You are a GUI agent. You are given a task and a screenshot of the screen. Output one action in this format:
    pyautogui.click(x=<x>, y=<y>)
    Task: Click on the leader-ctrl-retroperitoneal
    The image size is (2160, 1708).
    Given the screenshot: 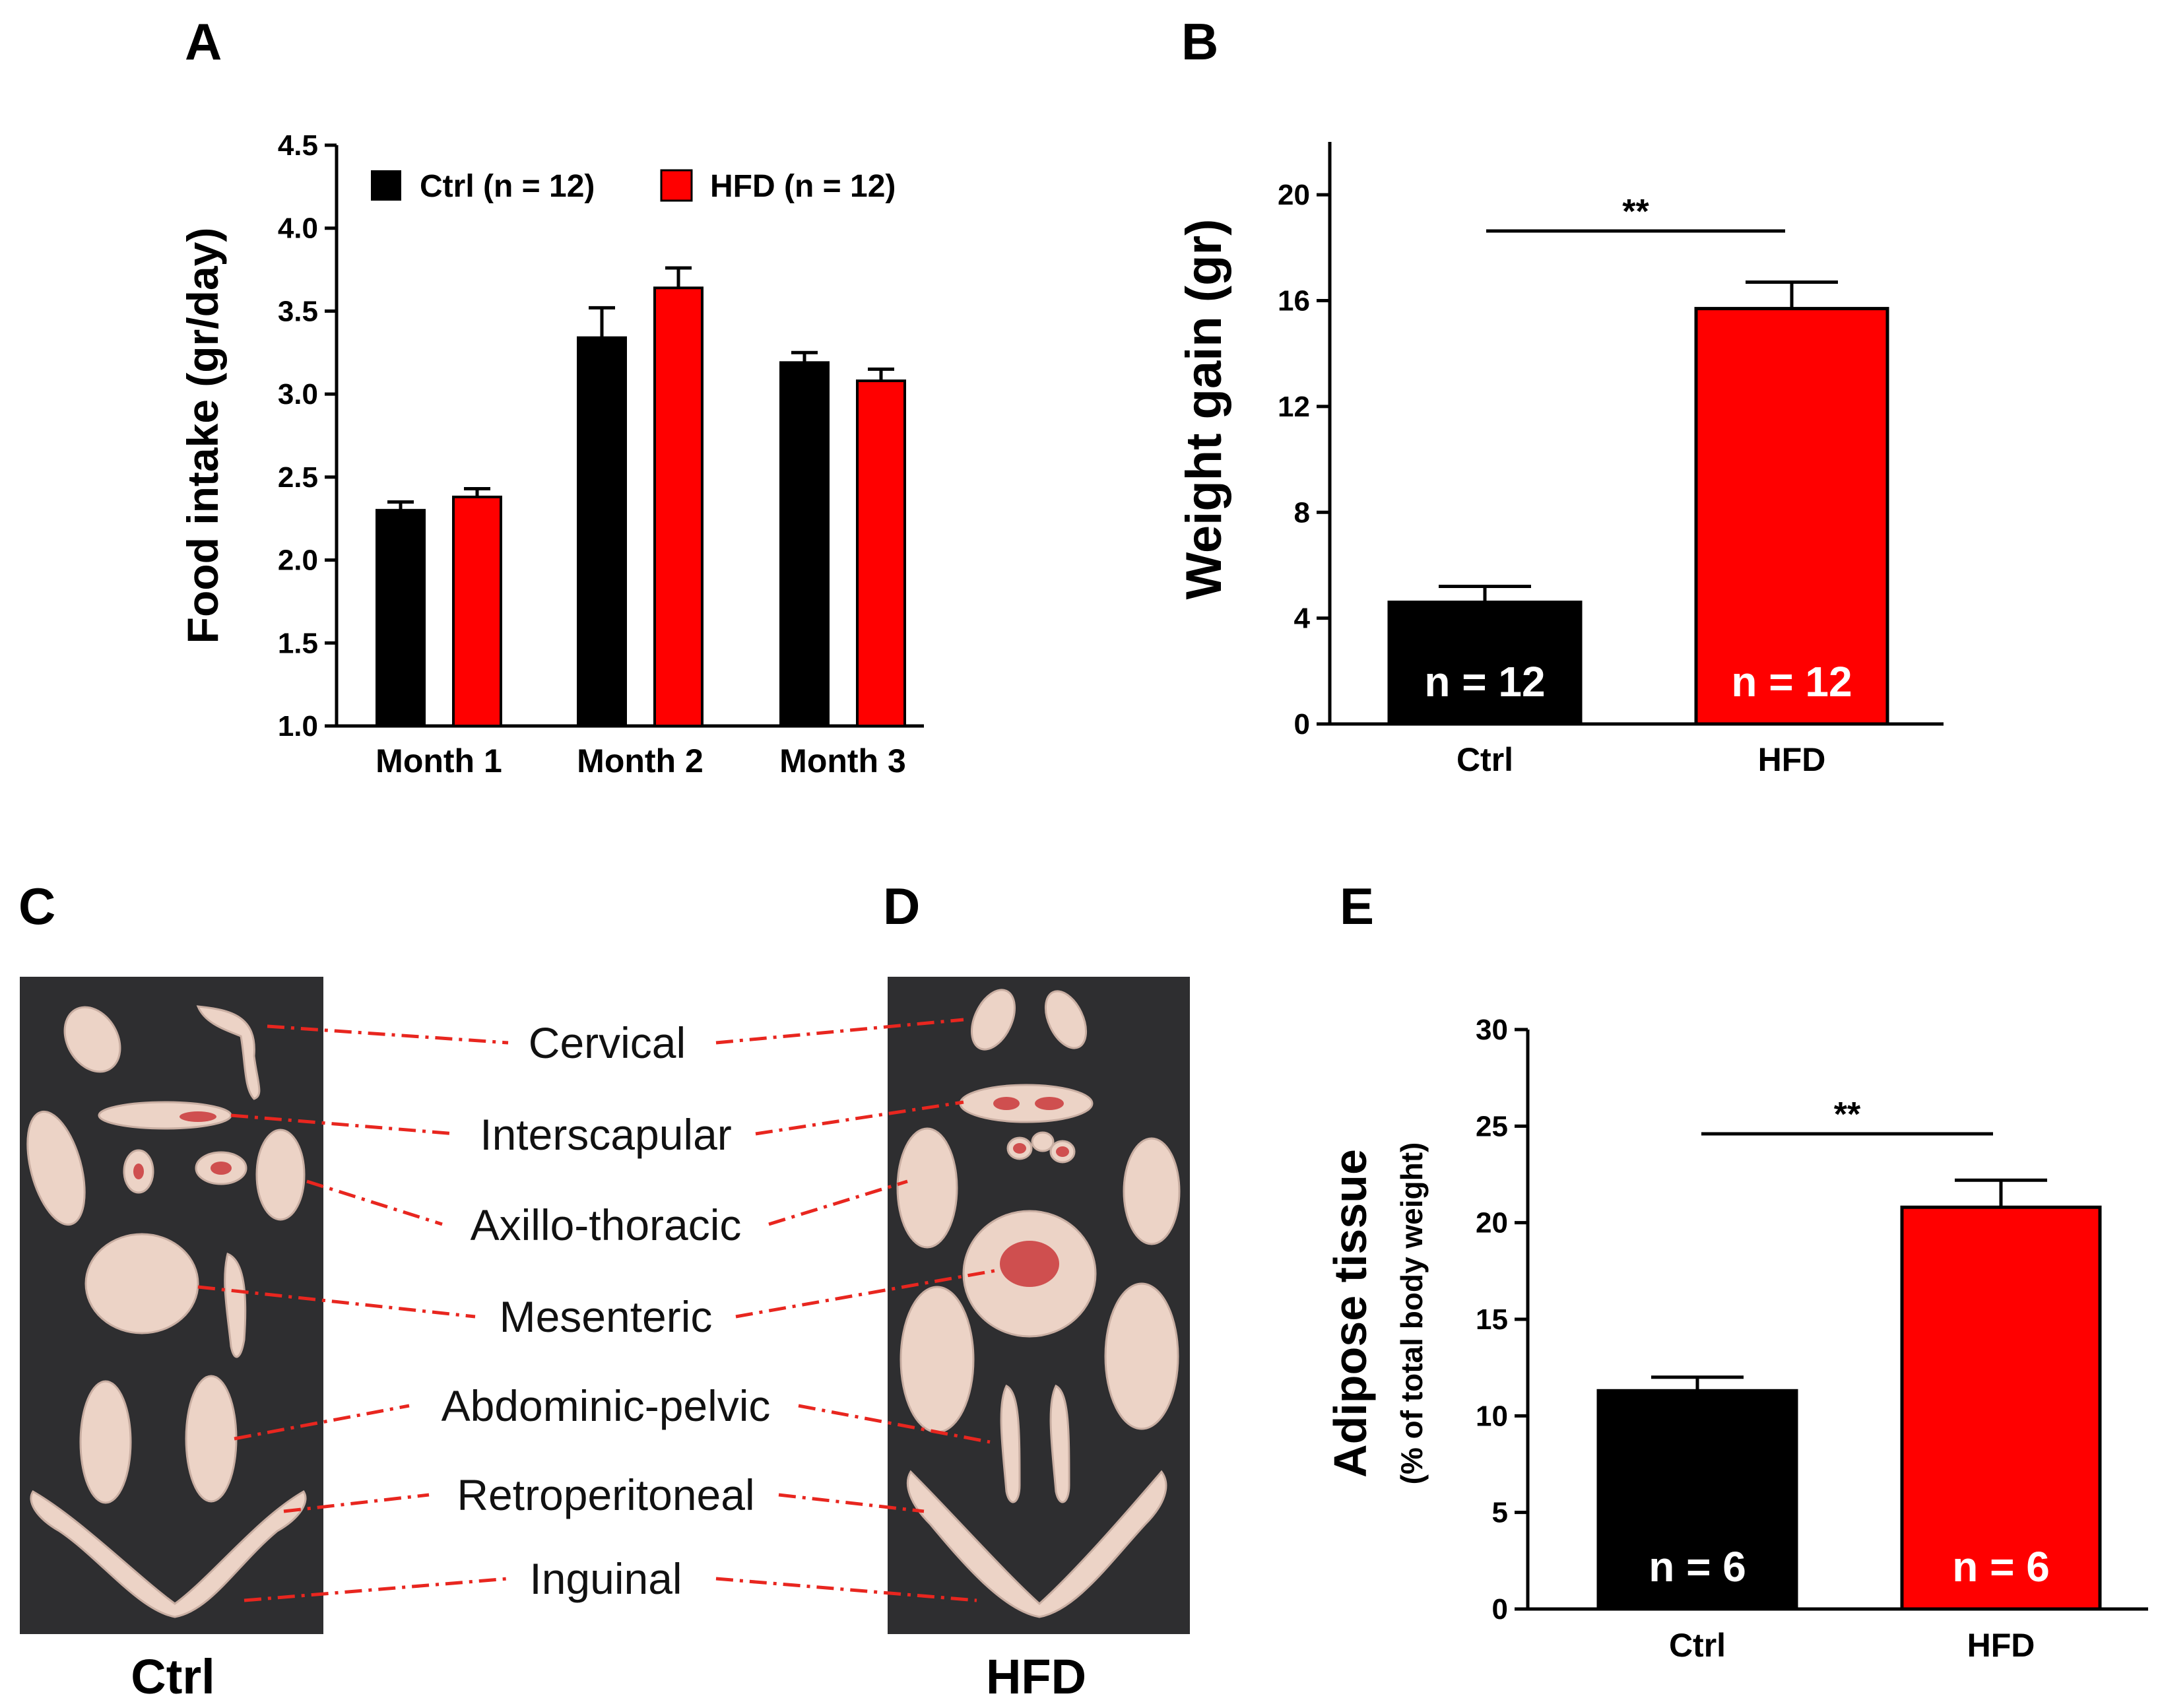 What is the action you would take?
    pyautogui.click(x=356, y=1503)
    